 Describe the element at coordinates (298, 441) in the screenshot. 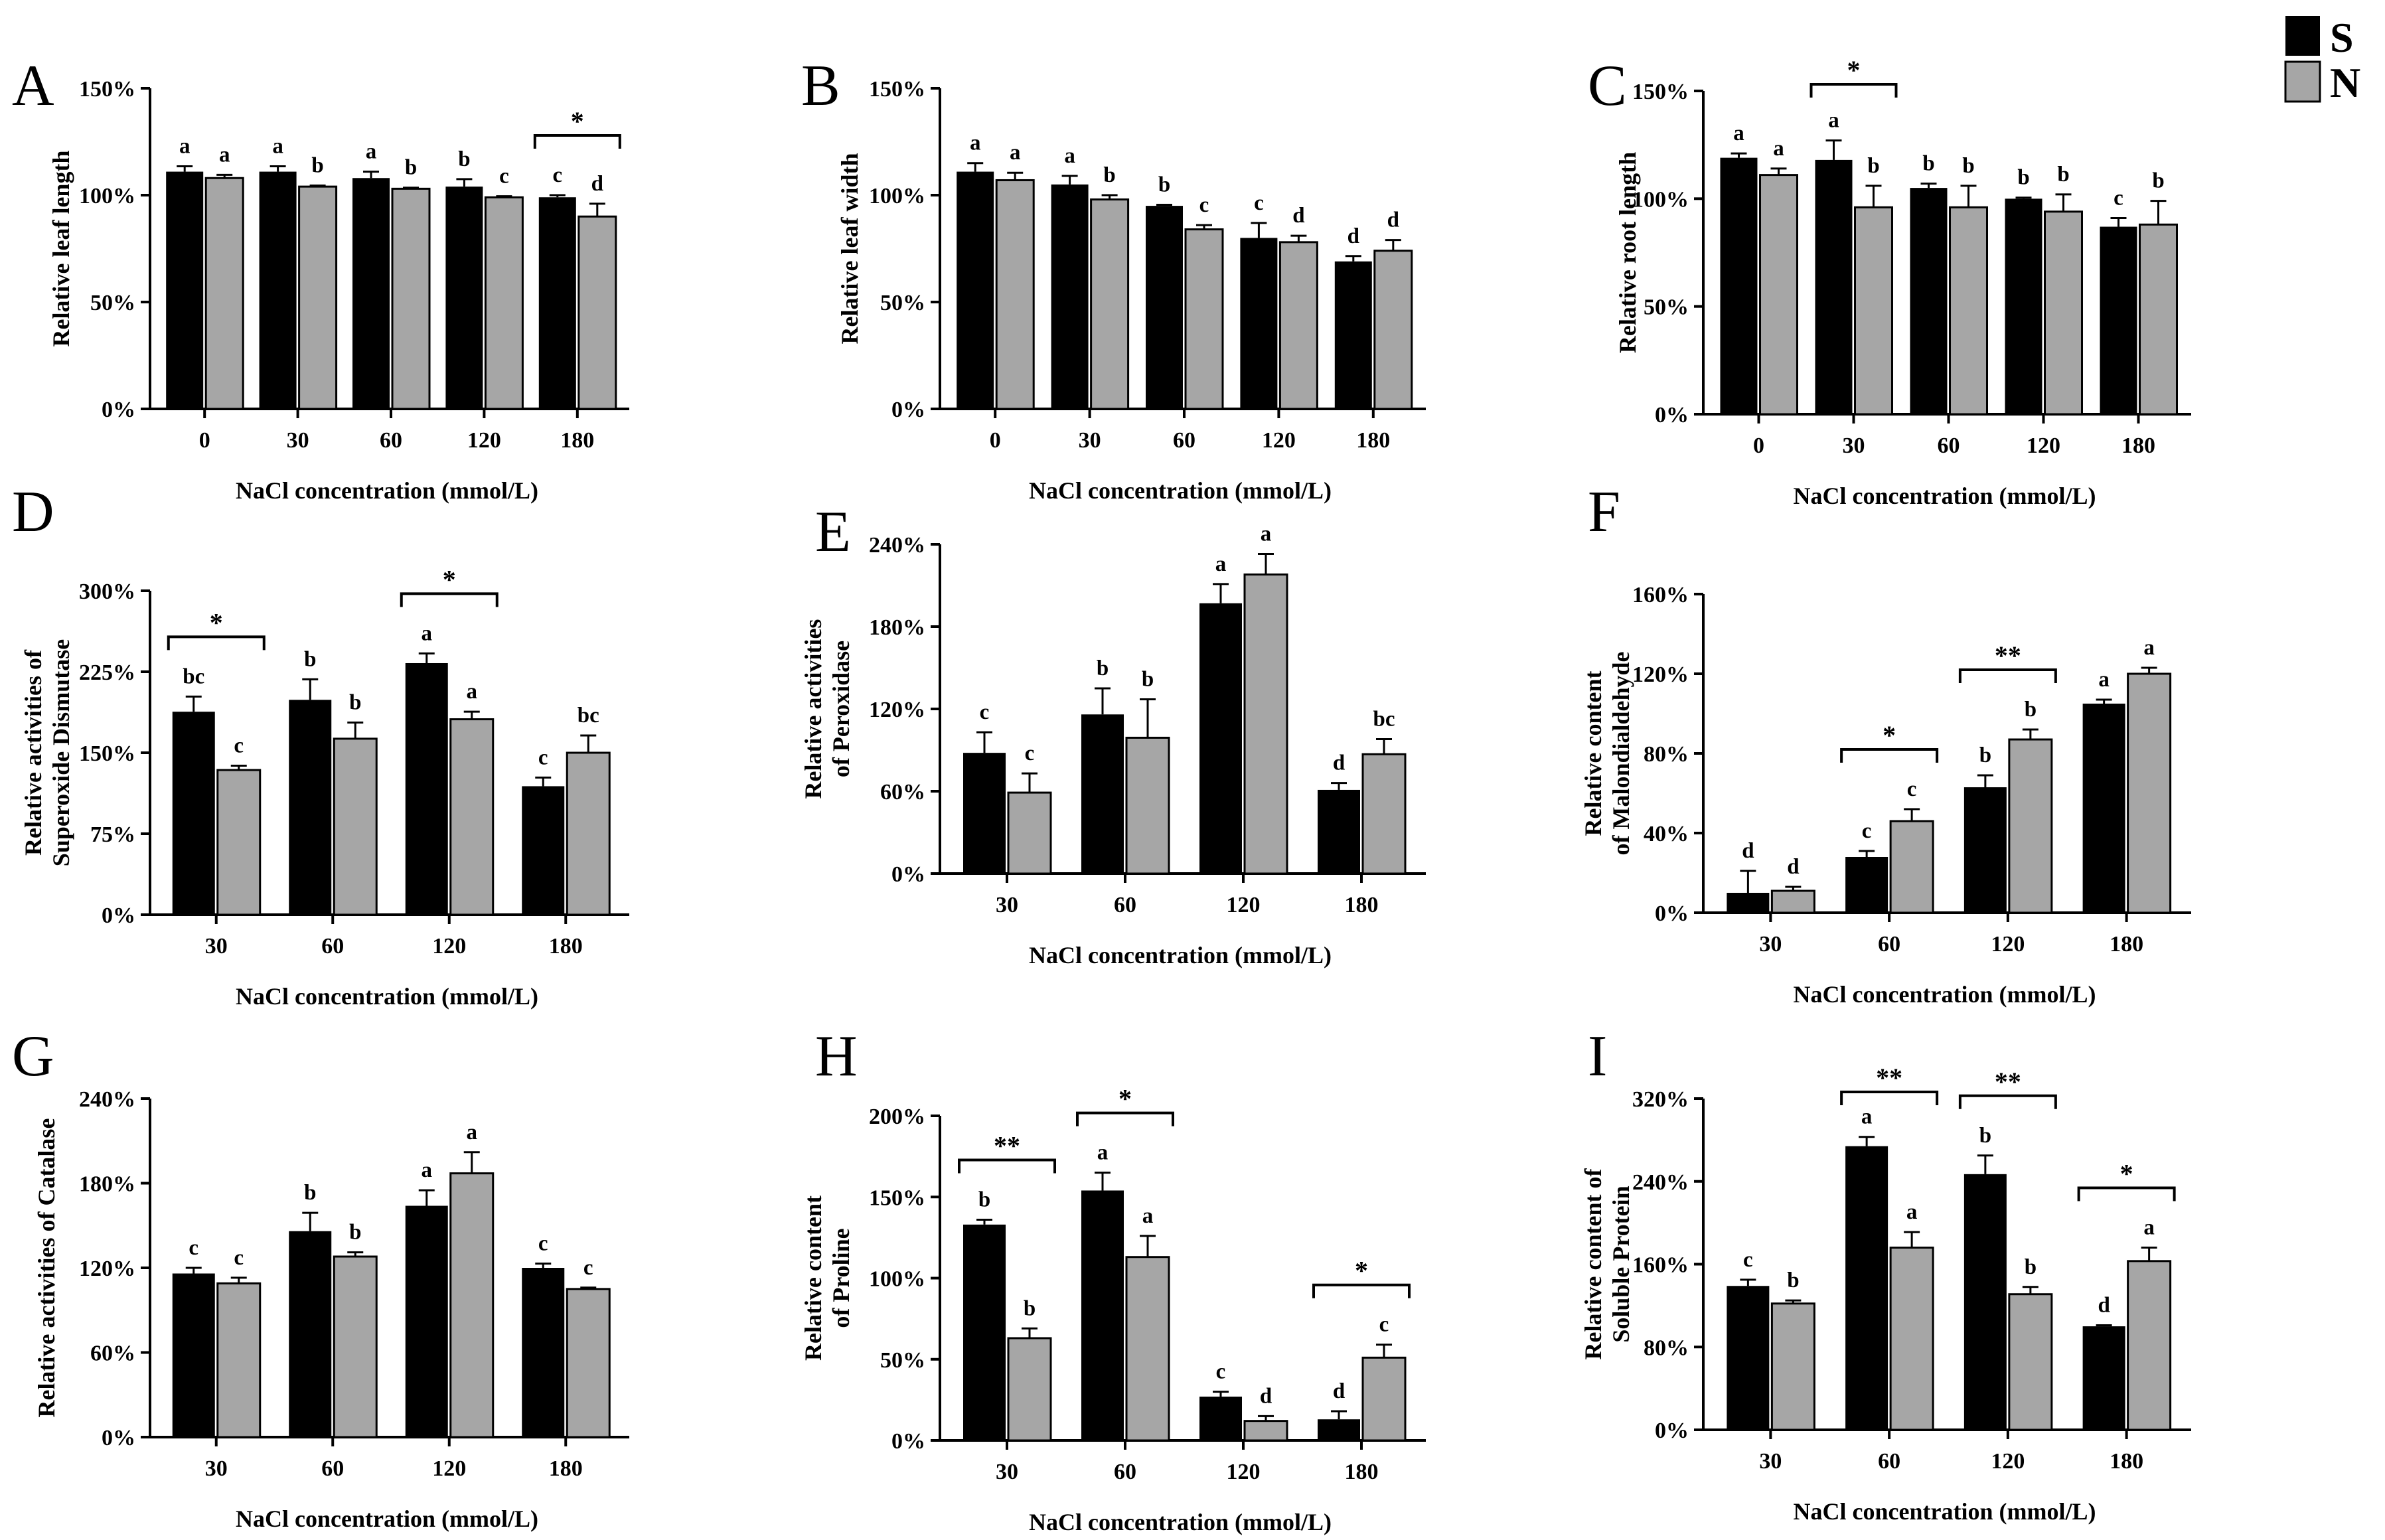

I see `x-tick-label-a: 30` at that location.